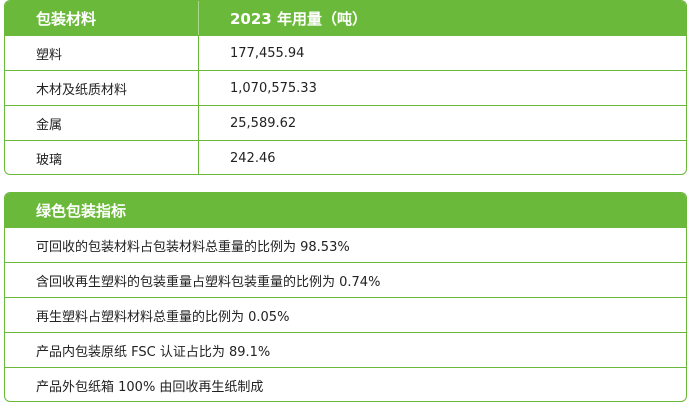  I want to click on list-item: 再生塑料占塑料材料总重量的比例为 0.05%, so click(345, 314).